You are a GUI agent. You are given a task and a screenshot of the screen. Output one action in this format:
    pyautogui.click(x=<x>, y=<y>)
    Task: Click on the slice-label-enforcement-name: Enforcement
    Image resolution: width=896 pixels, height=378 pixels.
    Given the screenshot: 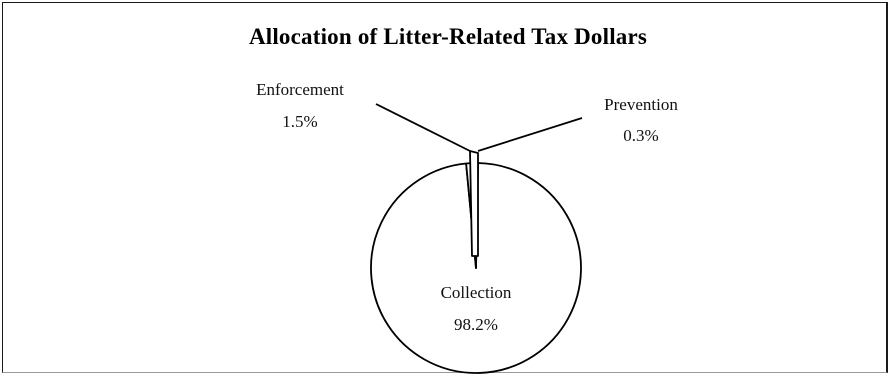 What is the action you would take?
    pyautogui.click(x=300, y=89)
    